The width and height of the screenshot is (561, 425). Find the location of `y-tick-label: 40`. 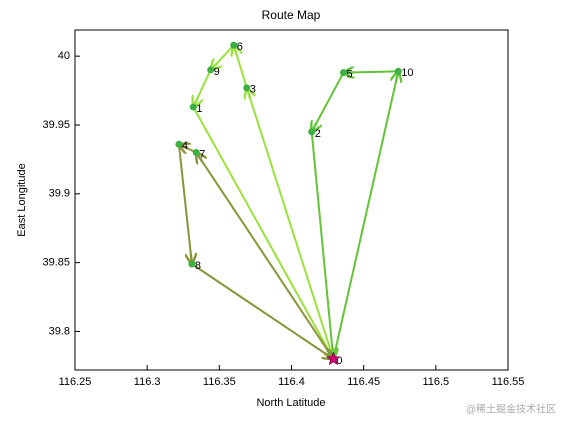

y-tick-label: 40 is located at coordinates (64, 56).